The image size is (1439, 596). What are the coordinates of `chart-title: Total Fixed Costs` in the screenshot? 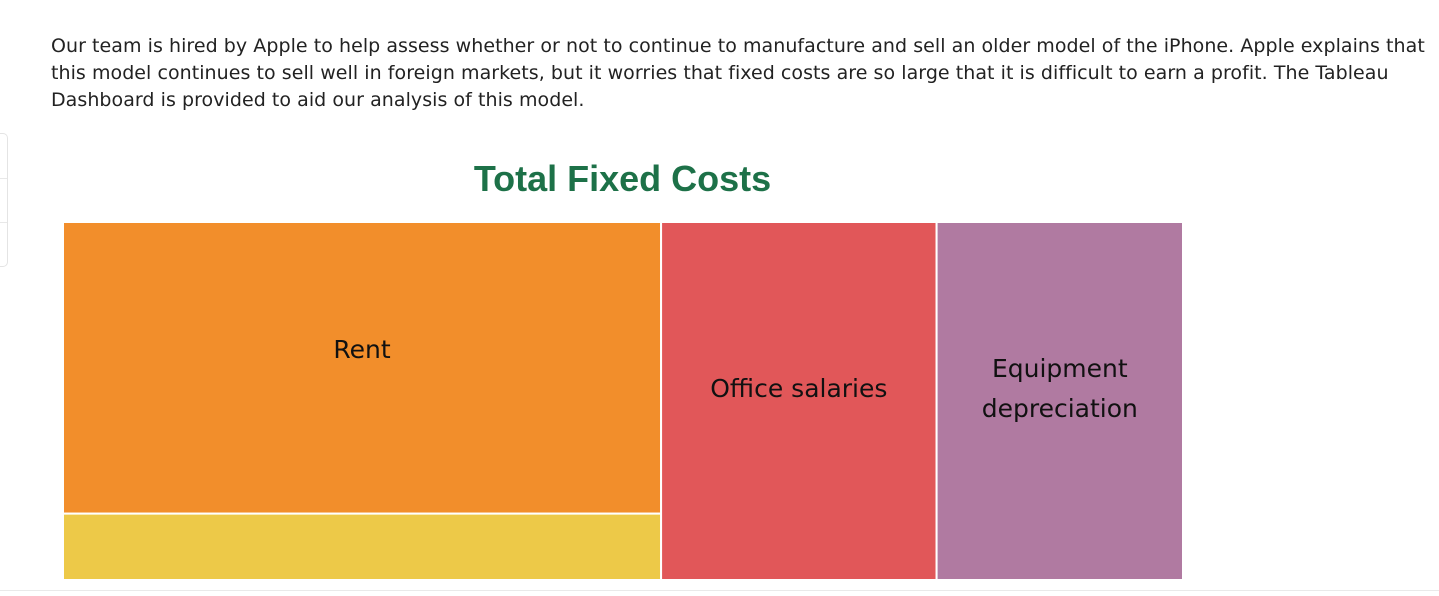 It's located at (622, 178).